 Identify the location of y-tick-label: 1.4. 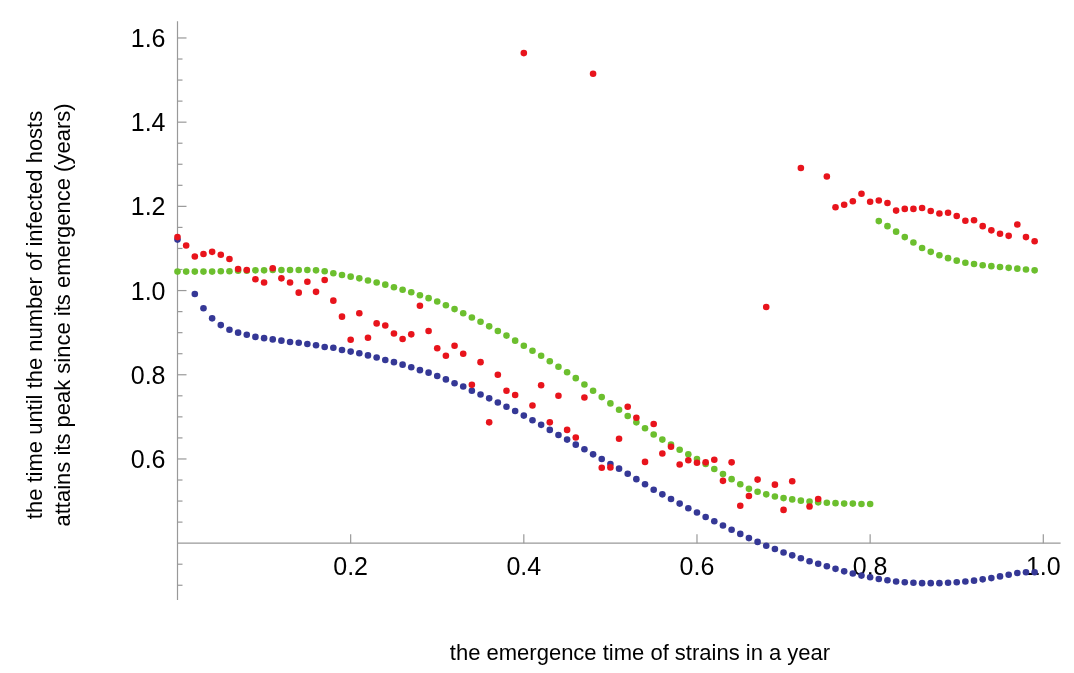
(148, 122).